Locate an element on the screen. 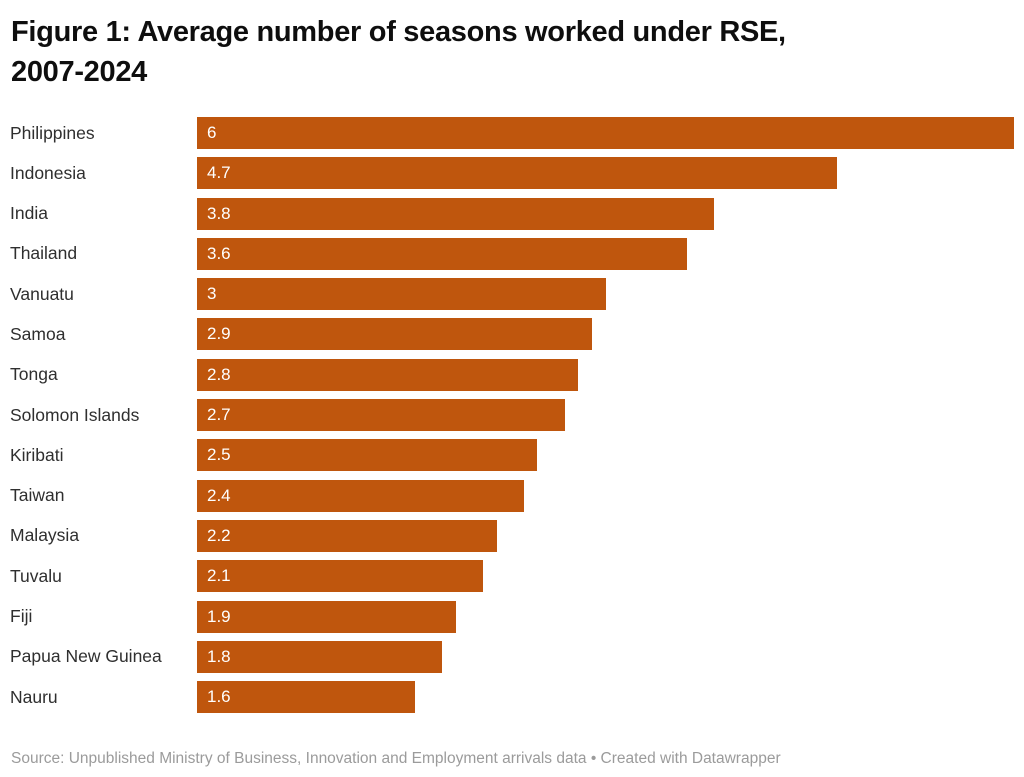  bar-track: 3 is located at coordinates (605, 294).